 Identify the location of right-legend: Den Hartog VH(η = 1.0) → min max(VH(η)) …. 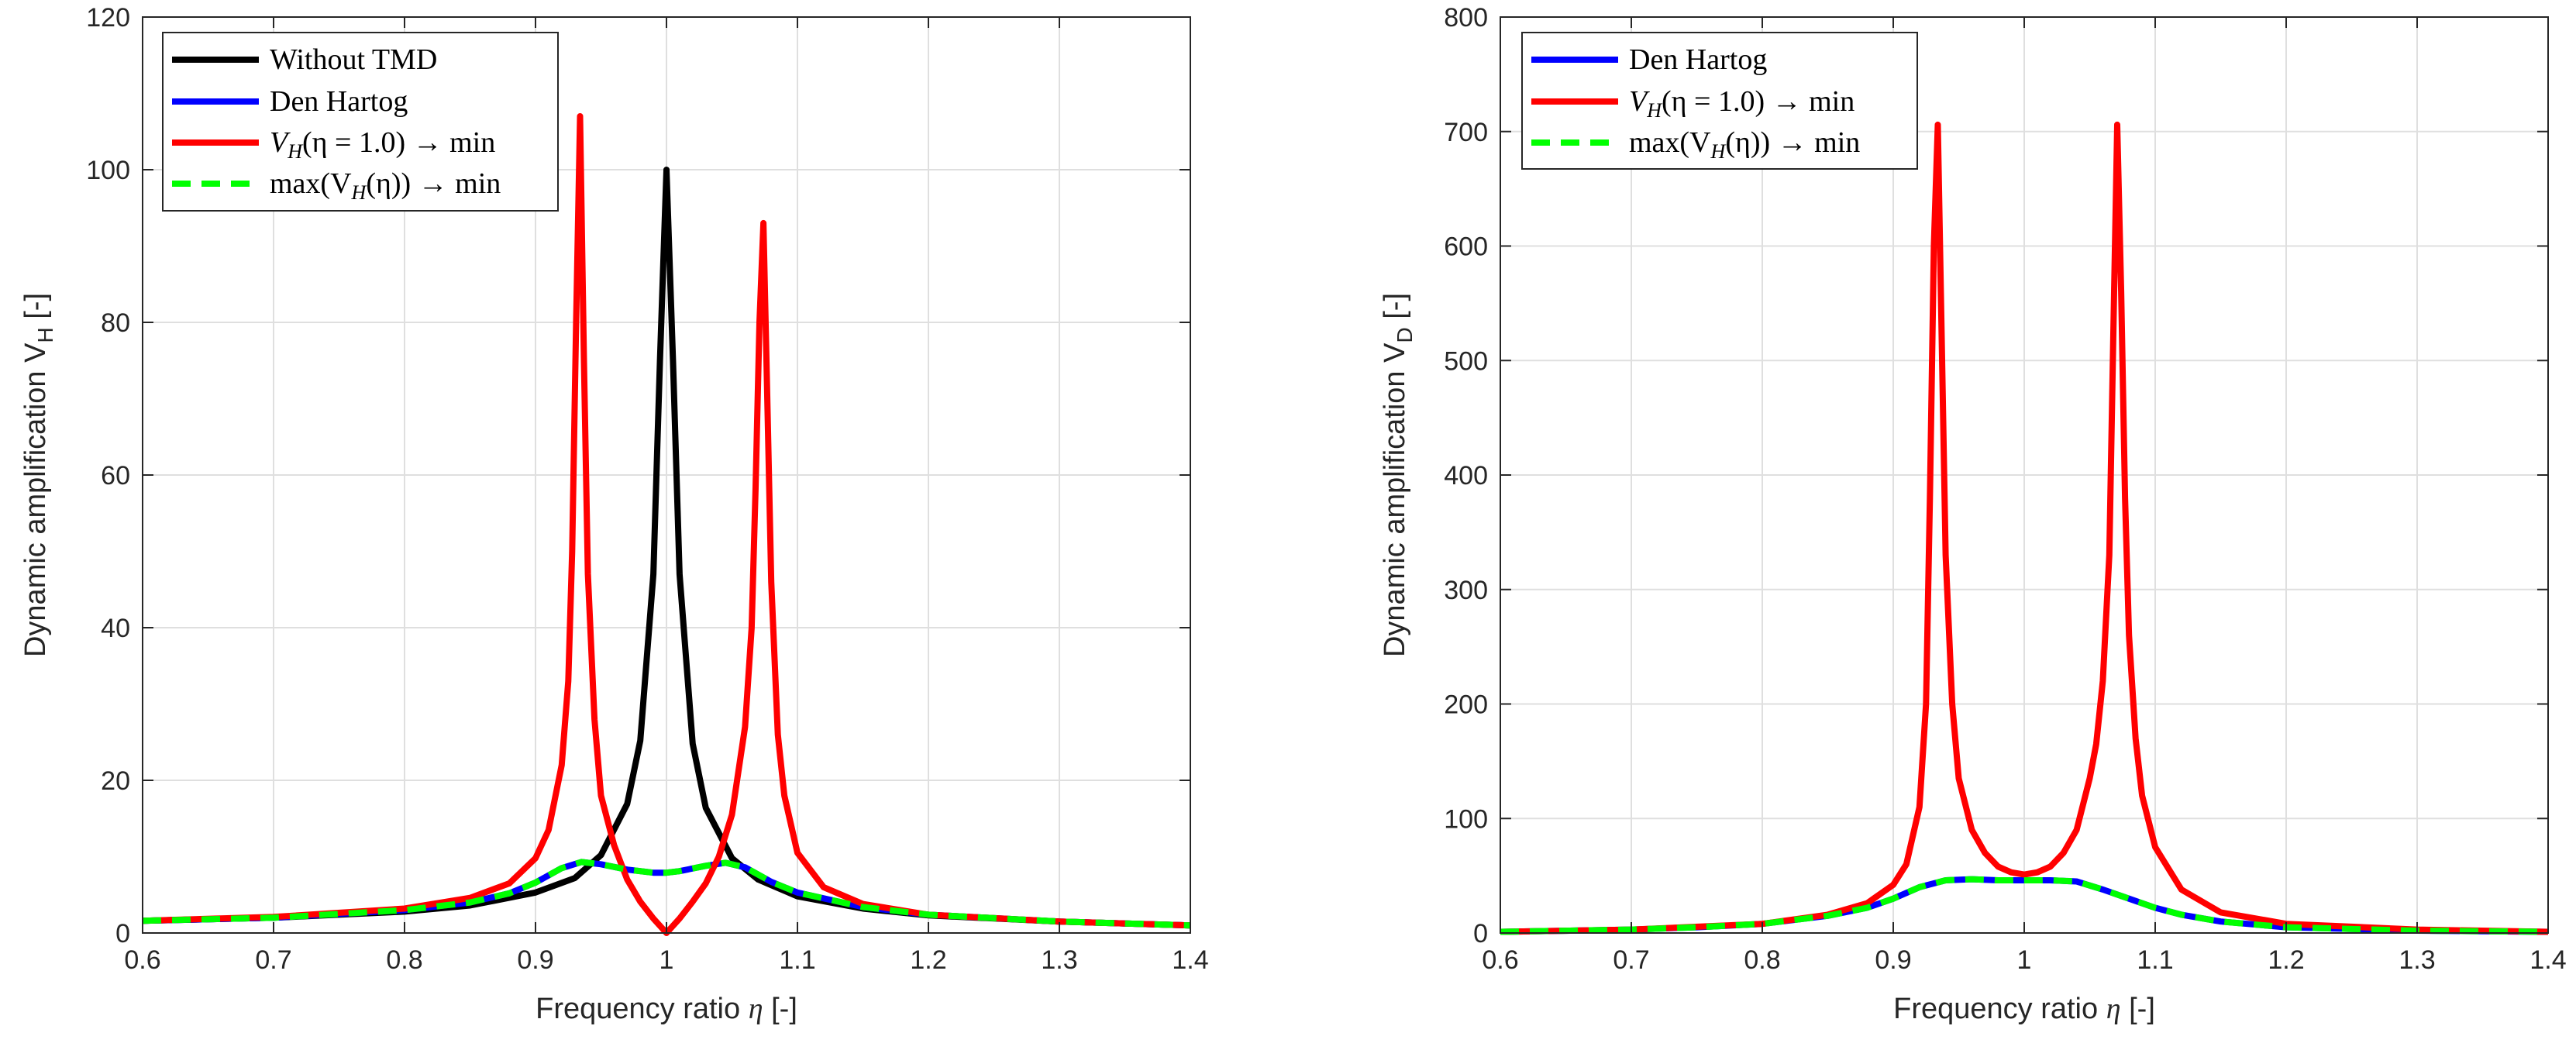
(1719, 101).